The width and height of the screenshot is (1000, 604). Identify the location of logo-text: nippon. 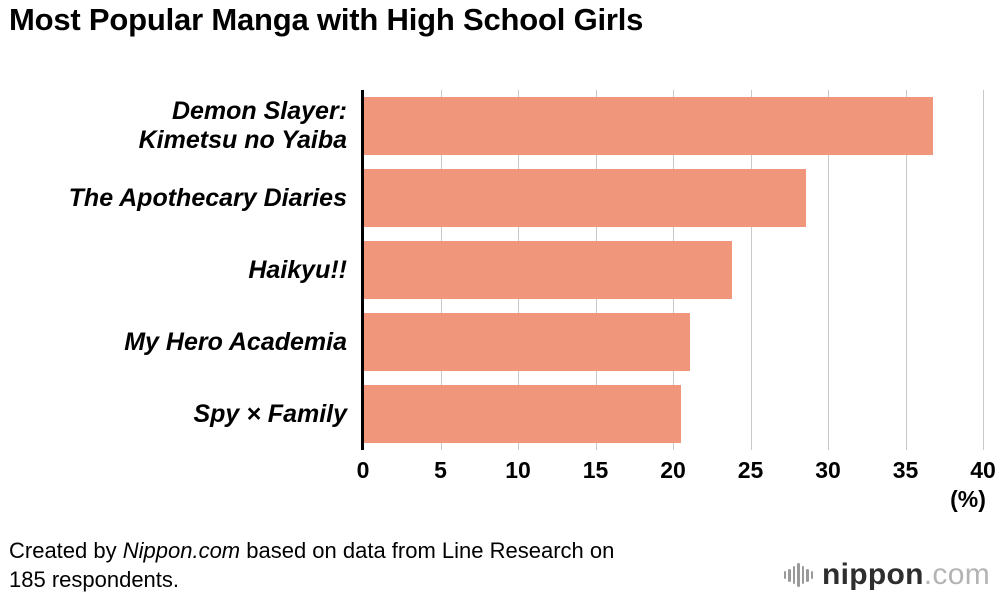
(873, 574).